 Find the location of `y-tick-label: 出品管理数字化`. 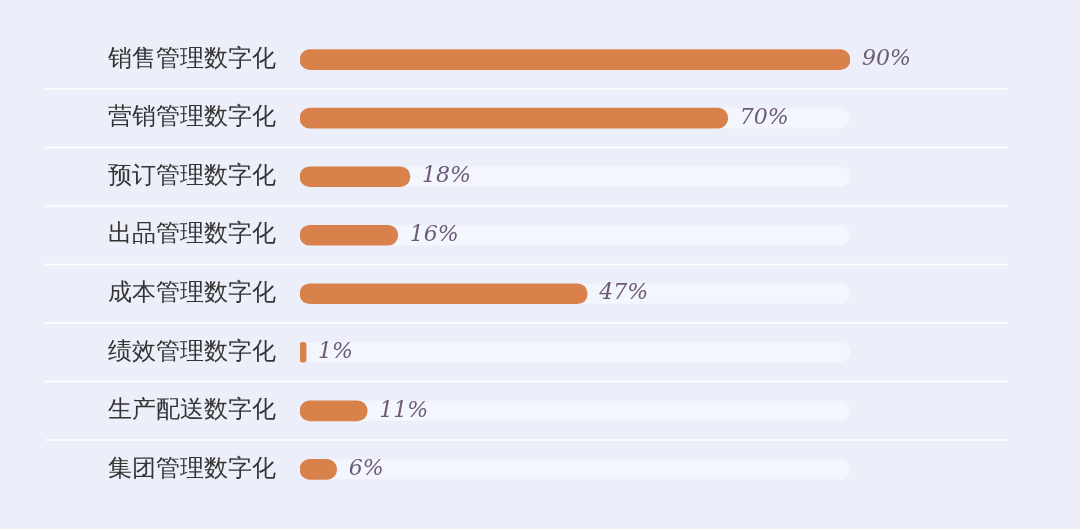

y-tick-label: 出品管理数字化 is located at coordinates (192, 233).